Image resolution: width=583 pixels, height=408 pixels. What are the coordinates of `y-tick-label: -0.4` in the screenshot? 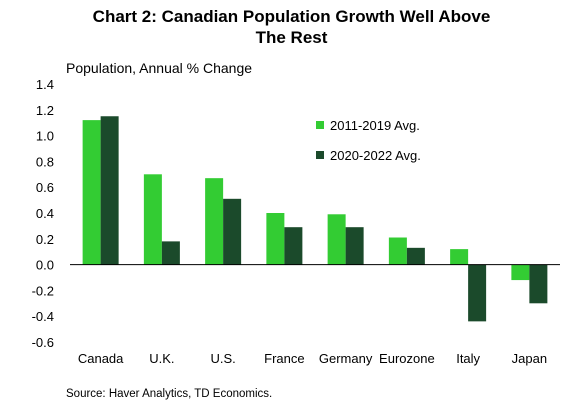 It's located at (43, 316).